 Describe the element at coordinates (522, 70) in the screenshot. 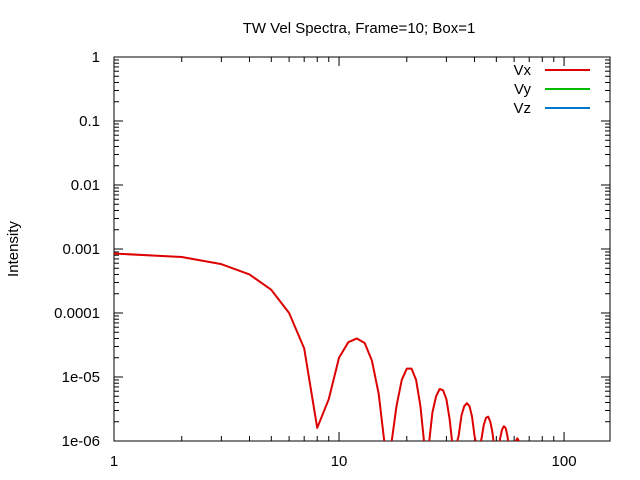

I see `legend-label: Vx` at that location.